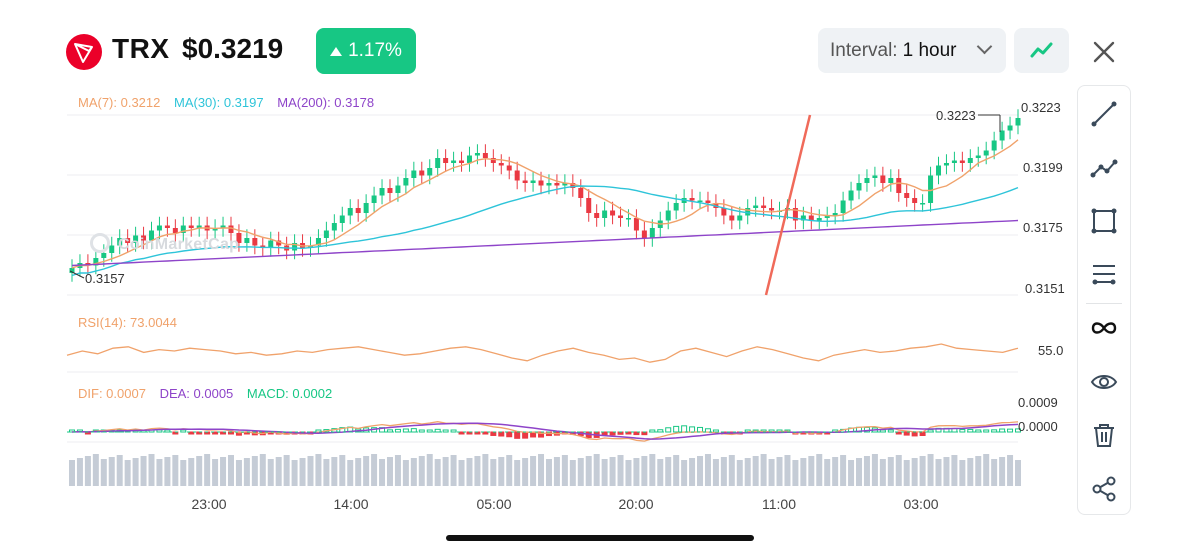  Describe the element at coordinates (1104, 221) in the screenshot. I see `rectangle-tool` at that location.